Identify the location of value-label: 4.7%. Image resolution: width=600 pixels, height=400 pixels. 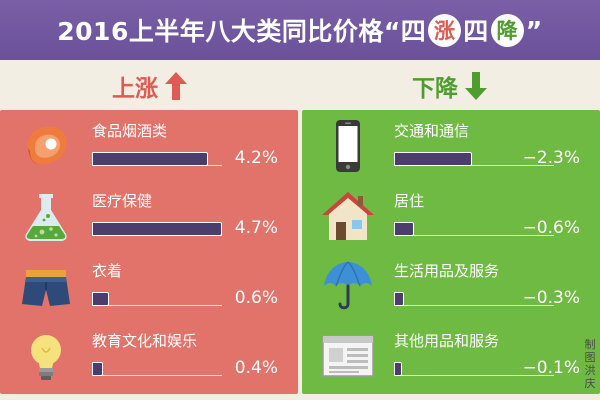
(256, 228).